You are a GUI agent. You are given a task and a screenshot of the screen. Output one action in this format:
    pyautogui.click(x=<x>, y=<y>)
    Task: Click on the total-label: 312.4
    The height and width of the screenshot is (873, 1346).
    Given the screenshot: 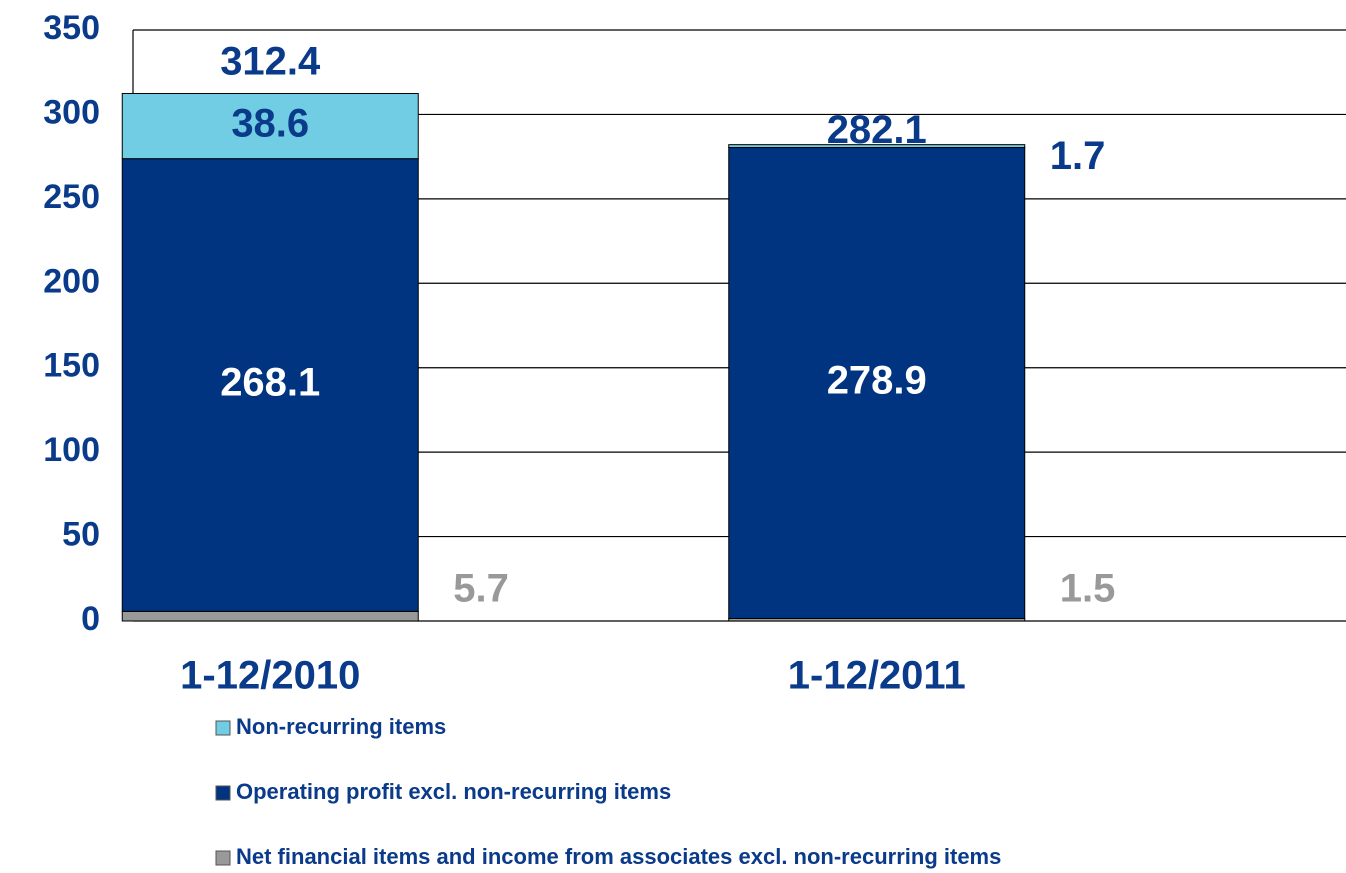 What is the action you would take?
    pyautogui.click(x=270, y=62)
    